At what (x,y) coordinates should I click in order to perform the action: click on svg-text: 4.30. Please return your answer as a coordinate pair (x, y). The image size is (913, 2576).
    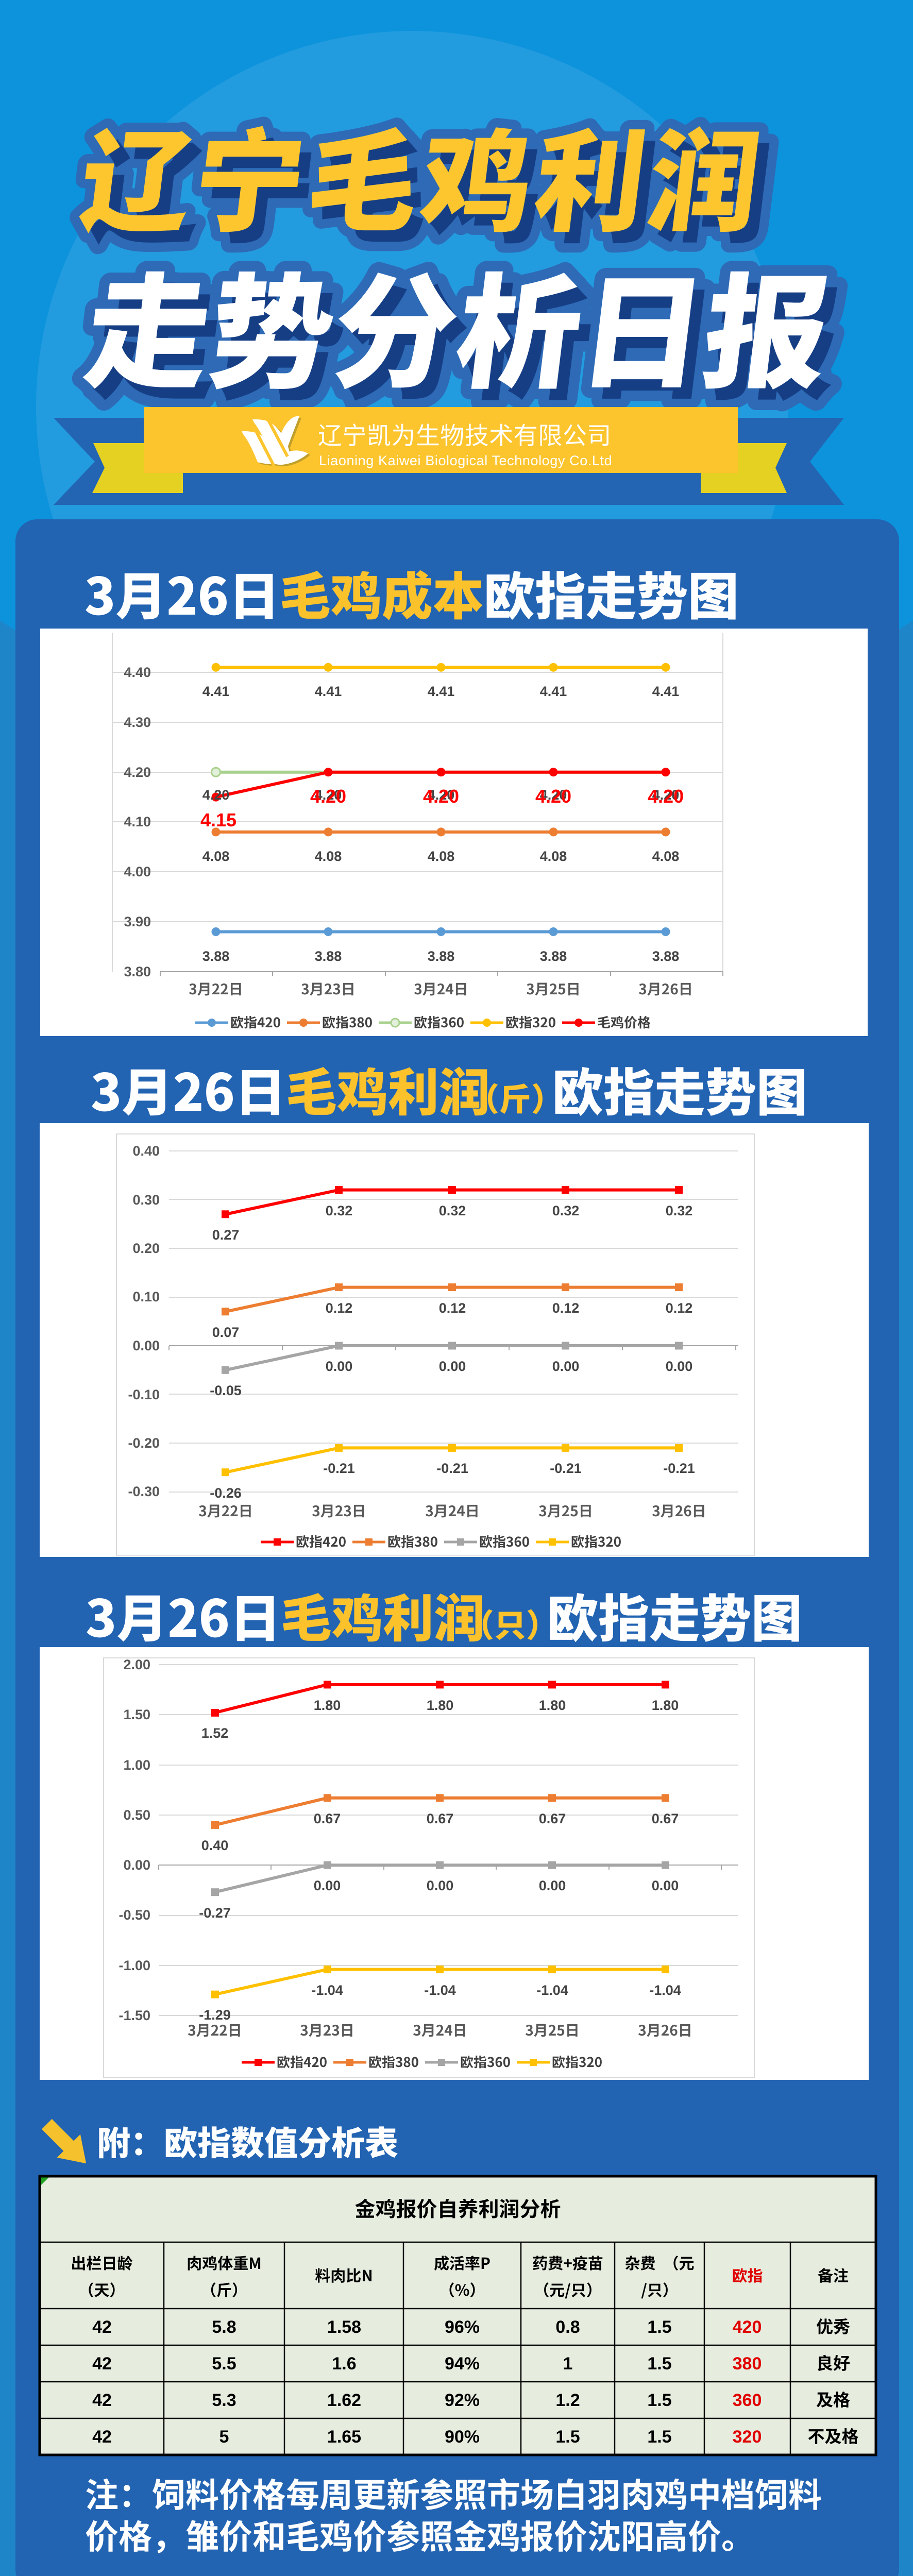
    Looking at the image, I should click on (137, 722).